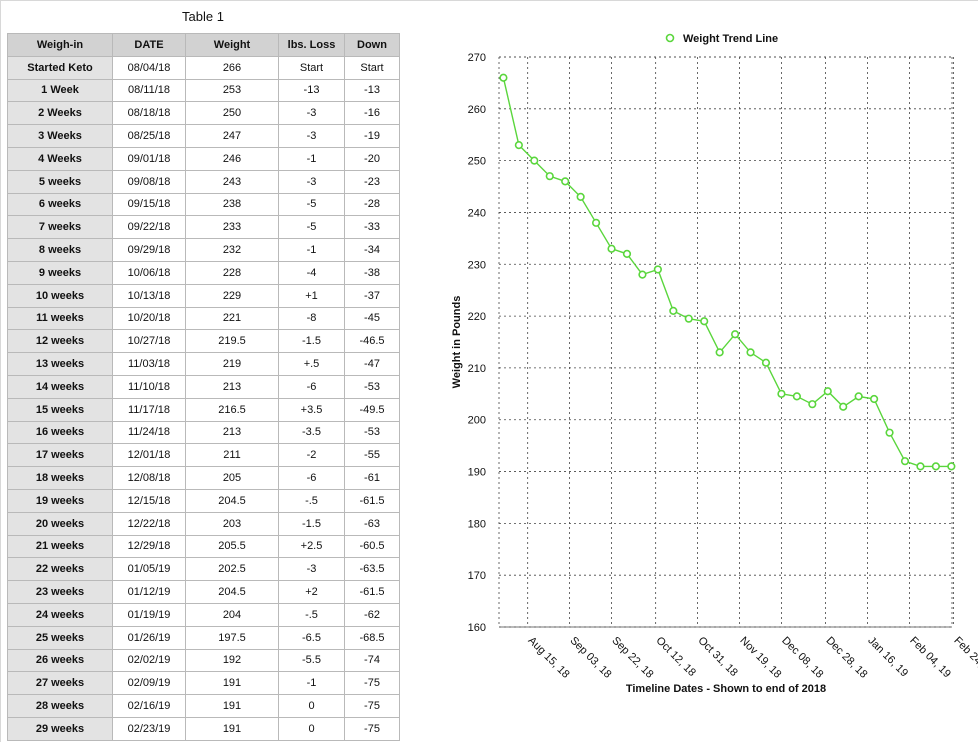  I want to click on table-row: 16 weeks 11/24/18 213 -3.5 -53, so click(203, 432).